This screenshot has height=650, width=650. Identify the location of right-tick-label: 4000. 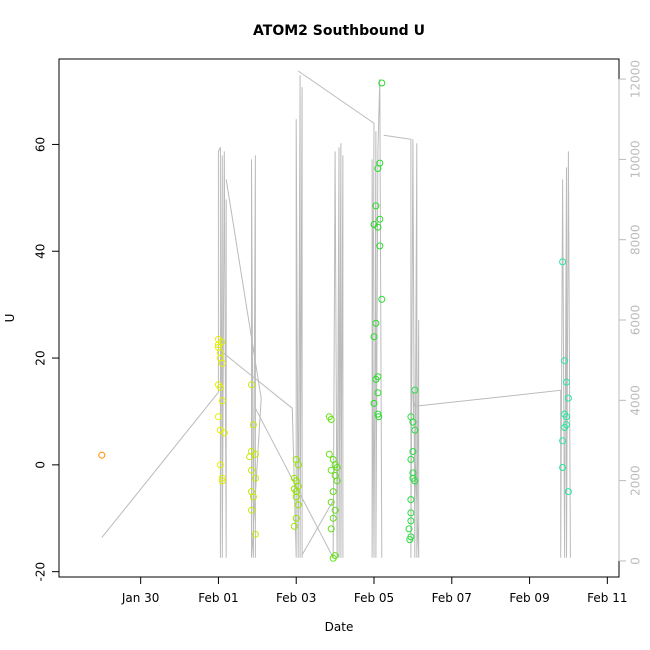
(636, 400).